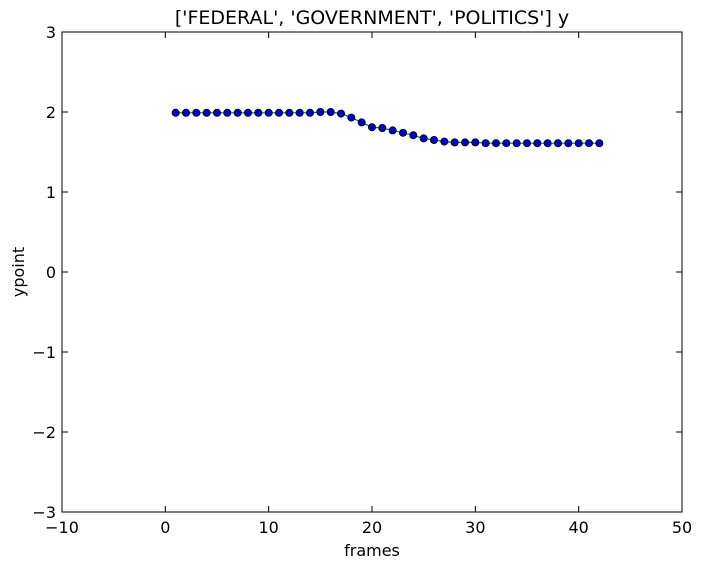 The width and height of the screenshot is (701, 570). Describe the element at coordinates (372, 527) in the screenshot. I see `x-tick-label: 20` at that location.